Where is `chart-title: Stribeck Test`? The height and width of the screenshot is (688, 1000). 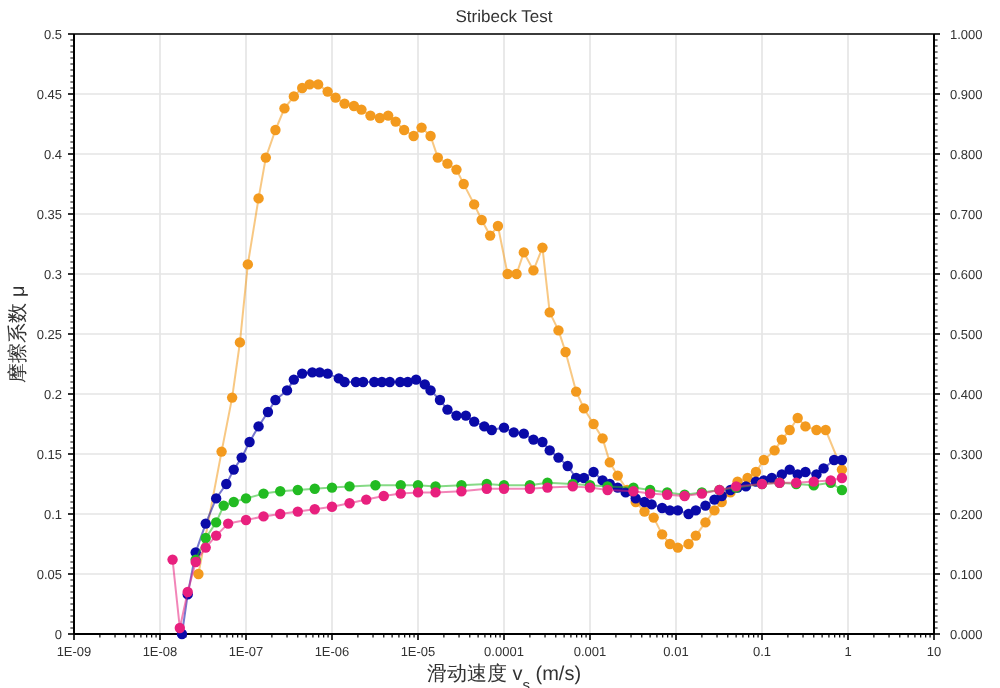
chart-title: Stribeck Test is located at coordinates (504, 16).